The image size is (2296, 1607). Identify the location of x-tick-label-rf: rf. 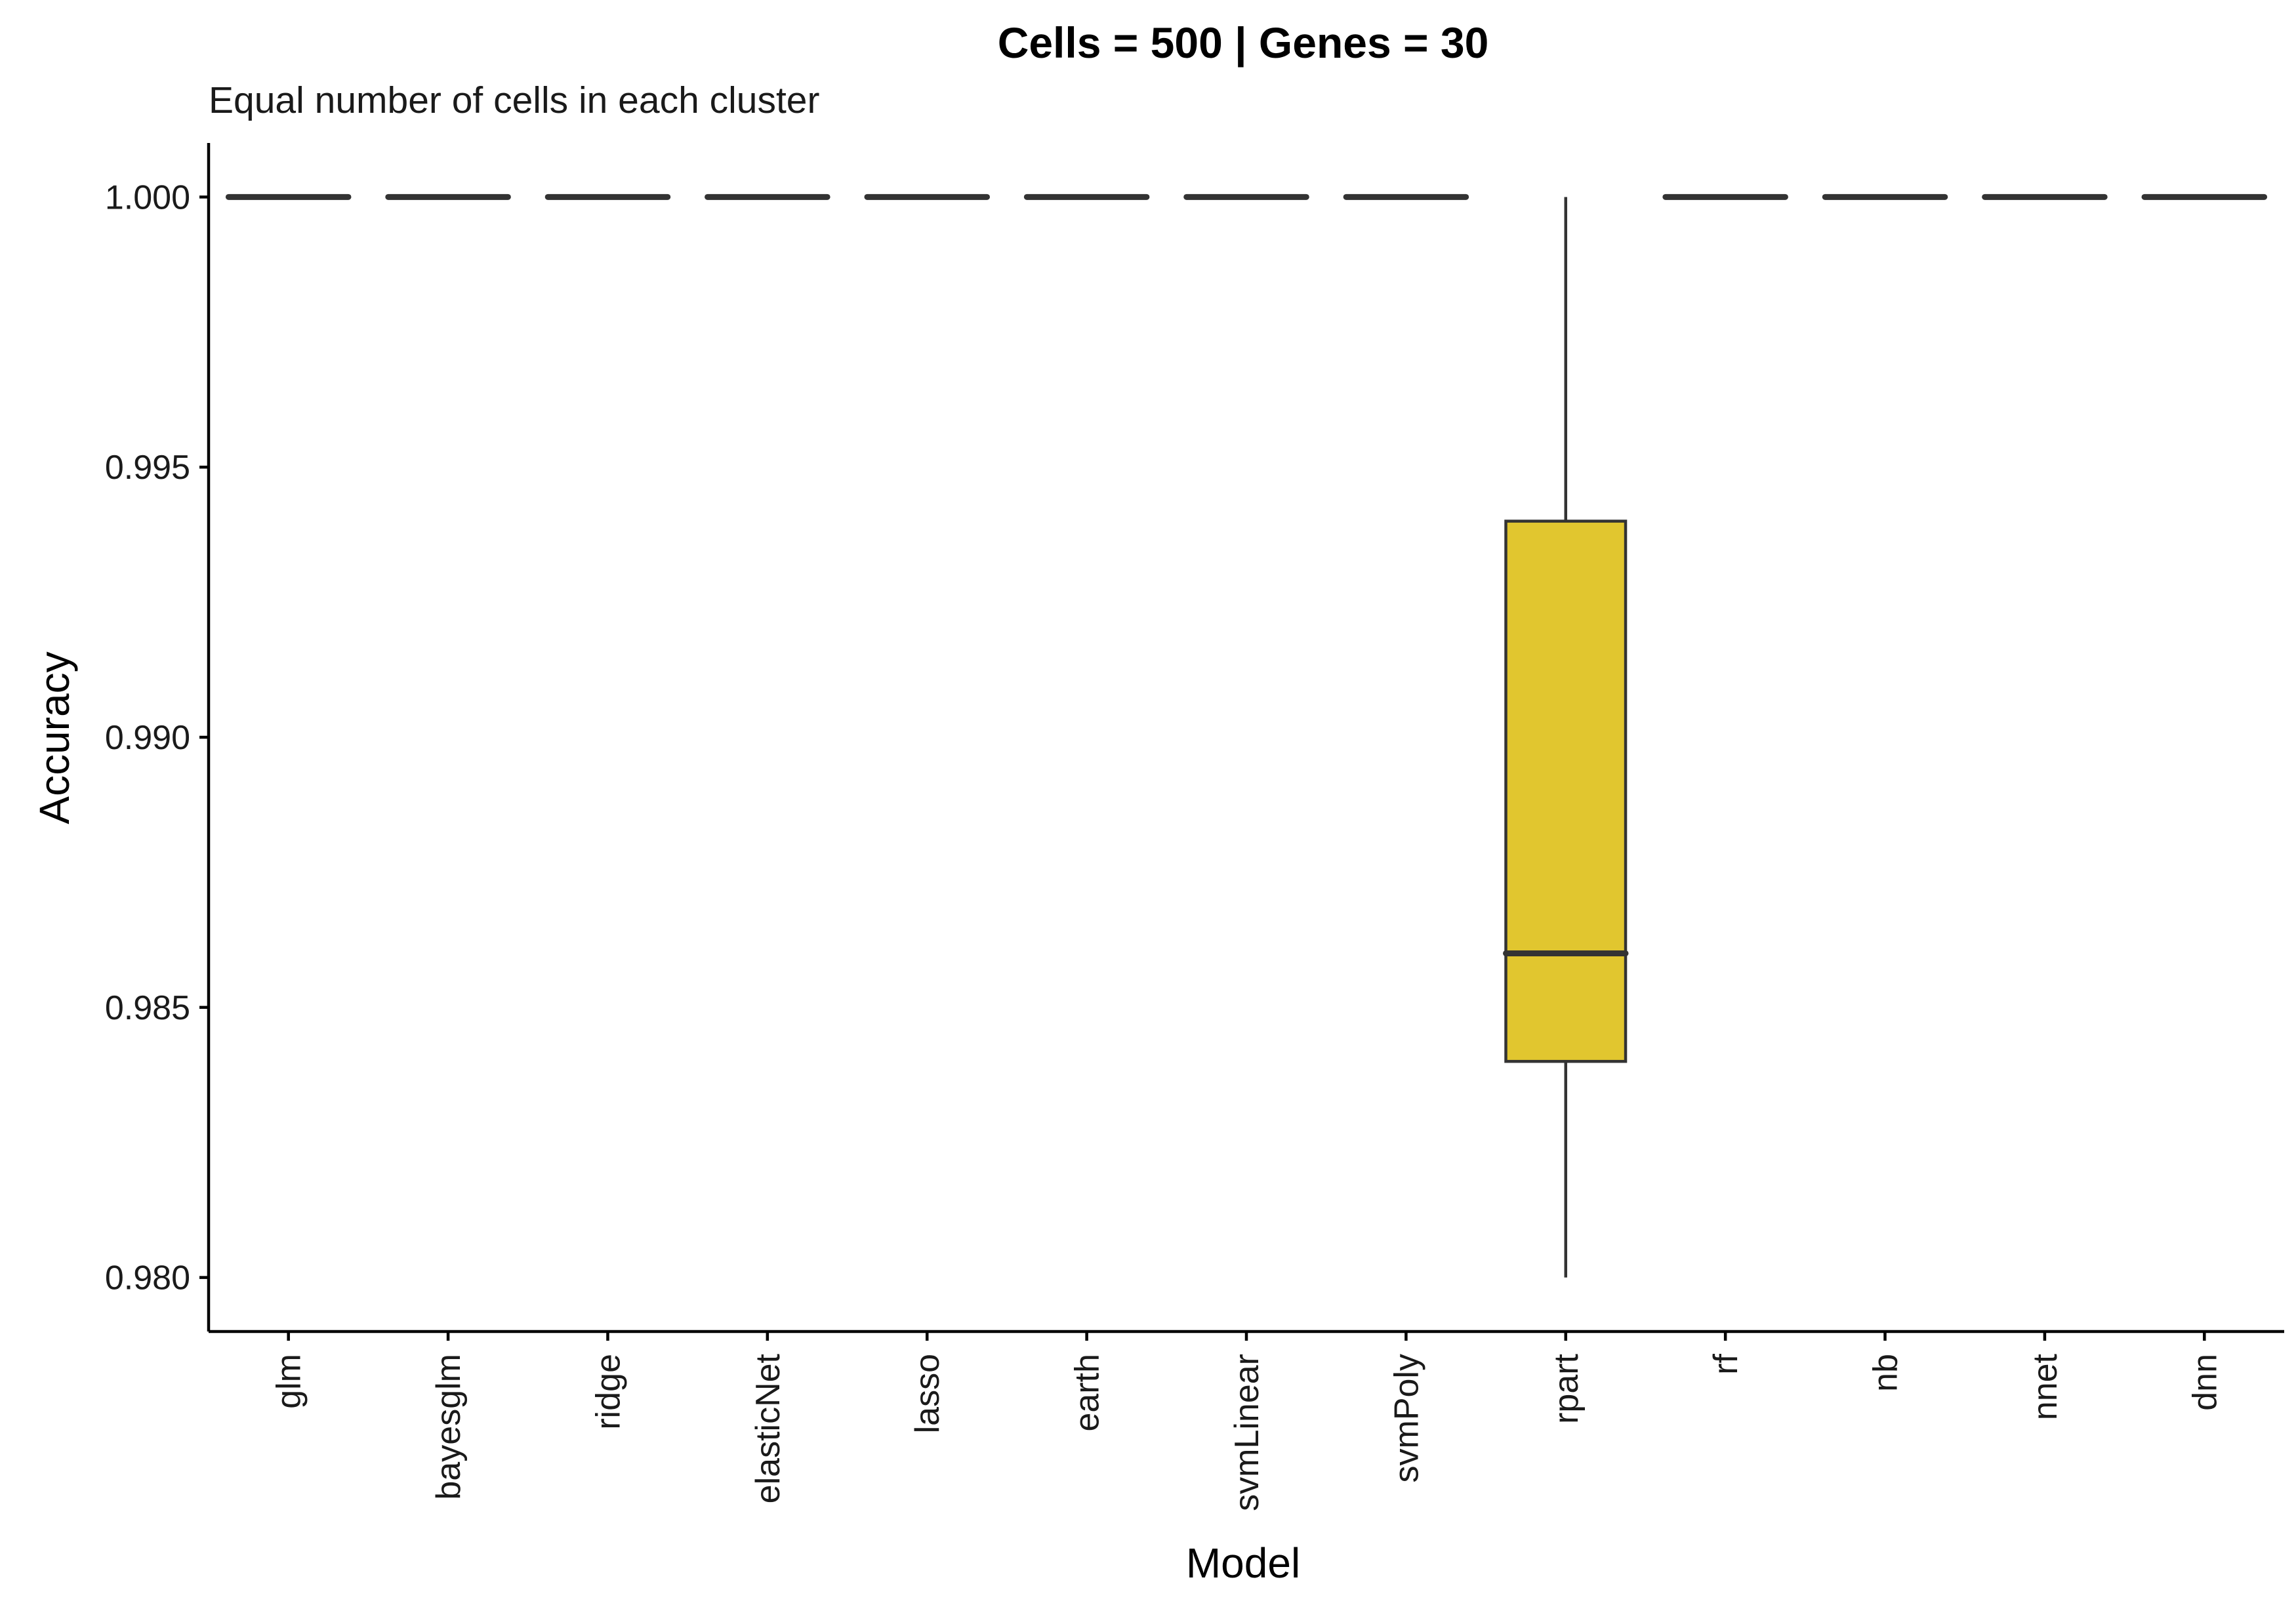
(1726, 1363).